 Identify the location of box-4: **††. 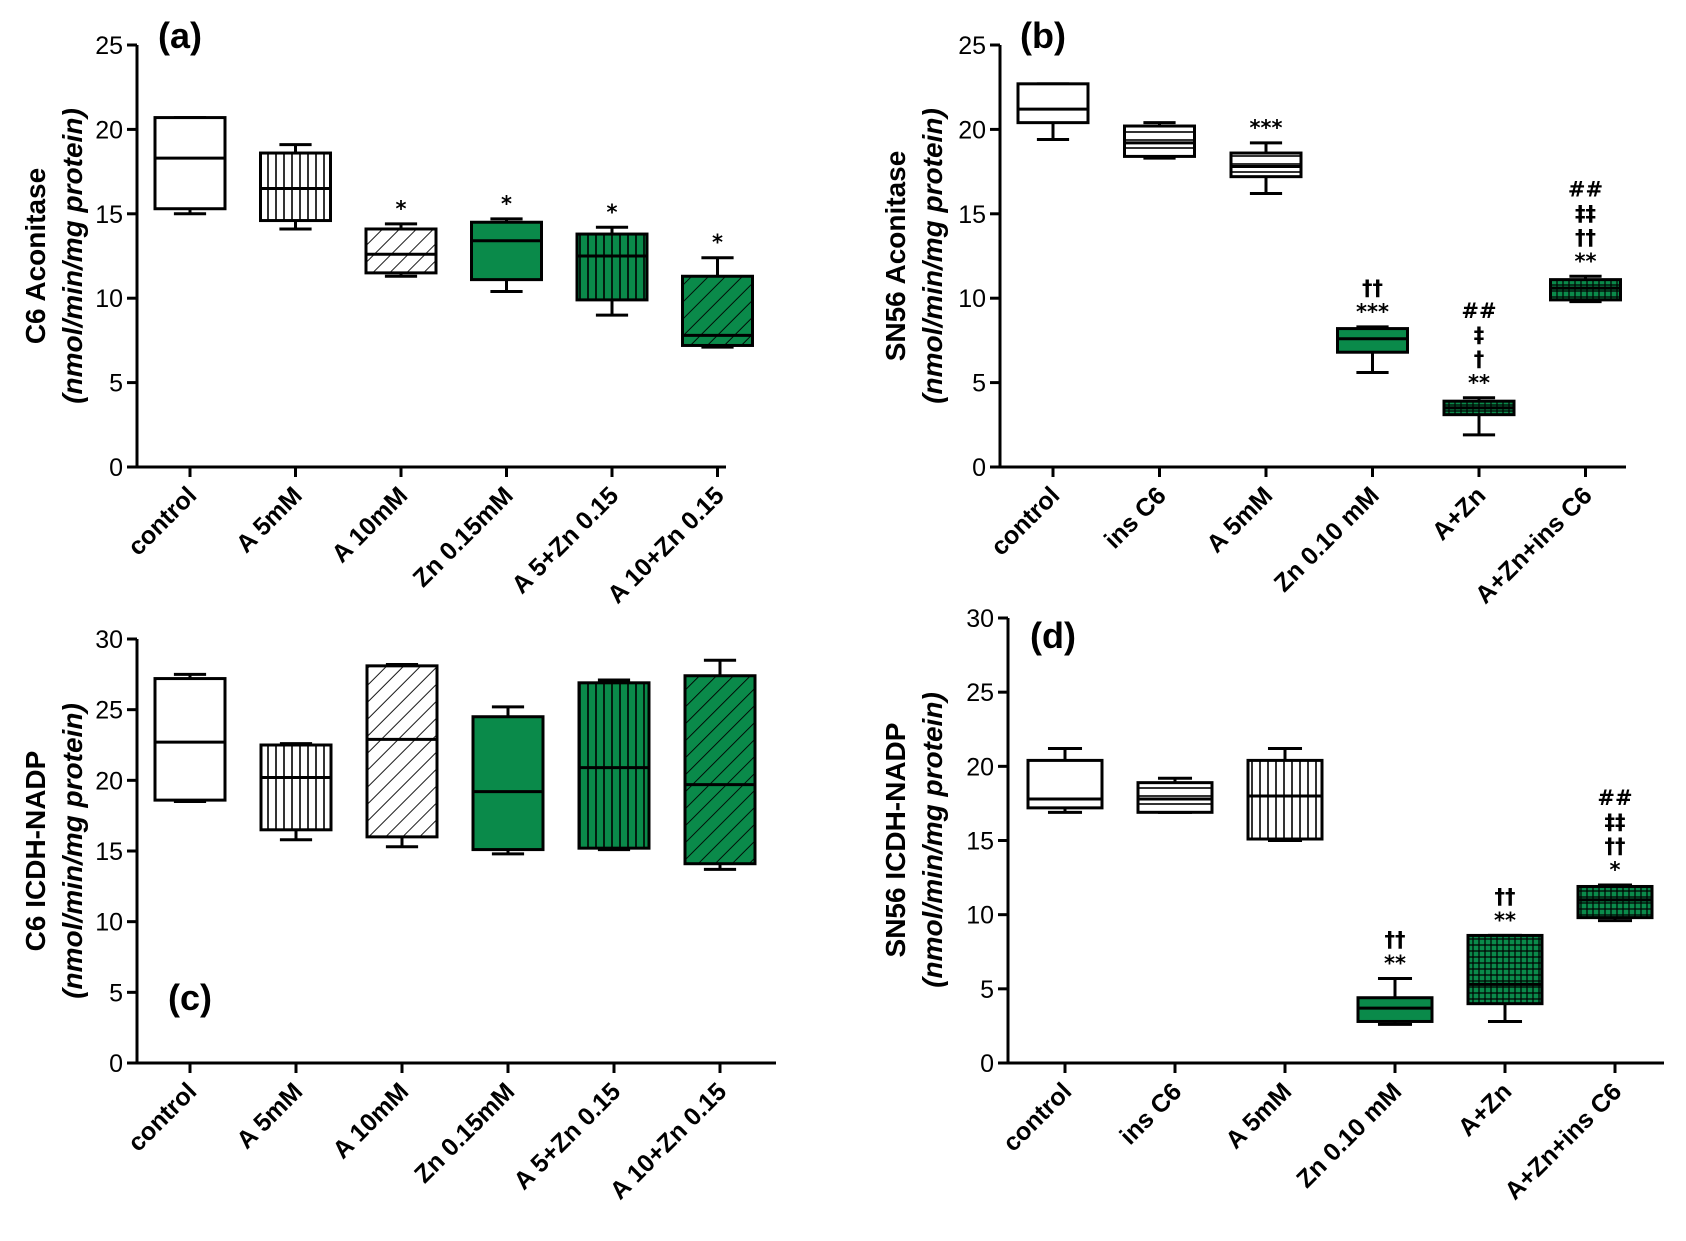
(1505, 953).